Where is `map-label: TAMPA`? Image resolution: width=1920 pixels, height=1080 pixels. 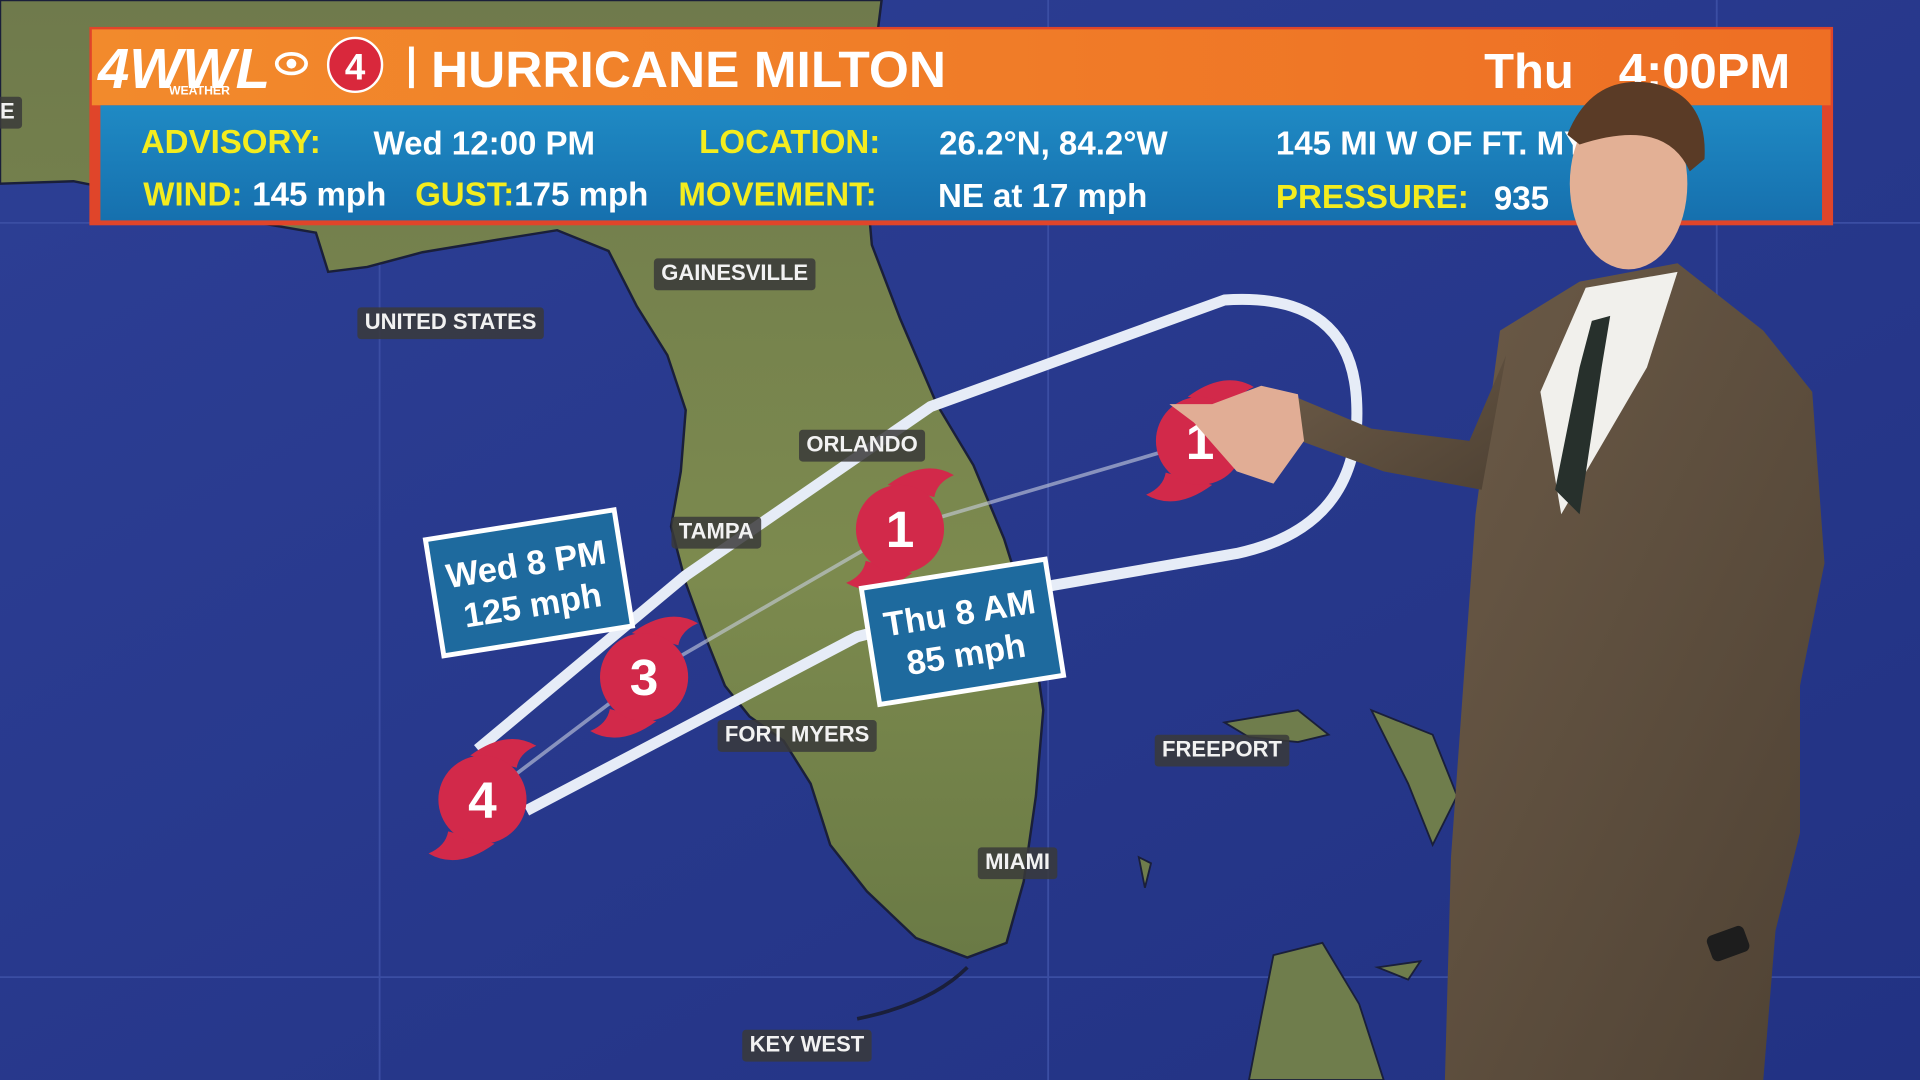 map-label: TAMPA is located at coordinates (716, 532).